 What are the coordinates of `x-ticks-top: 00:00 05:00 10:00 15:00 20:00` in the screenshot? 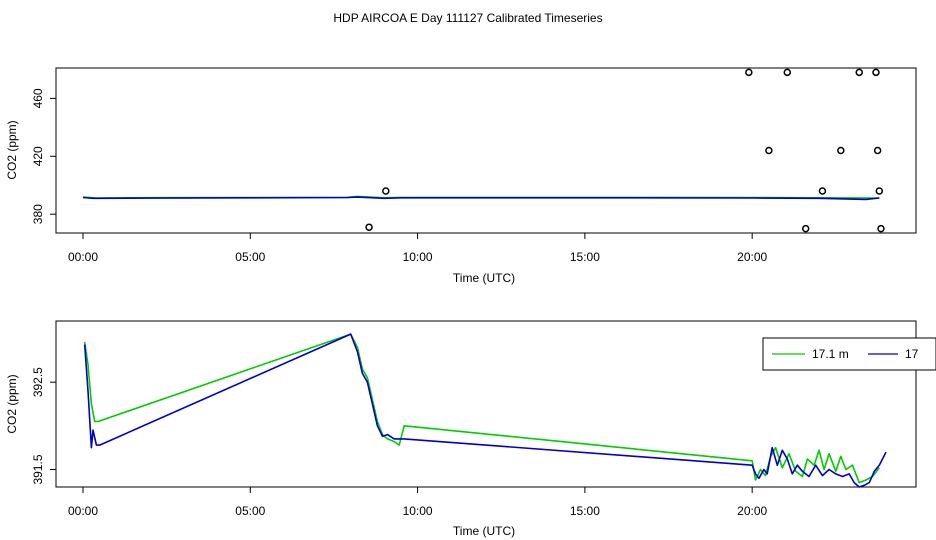 It's located at (418, 248).